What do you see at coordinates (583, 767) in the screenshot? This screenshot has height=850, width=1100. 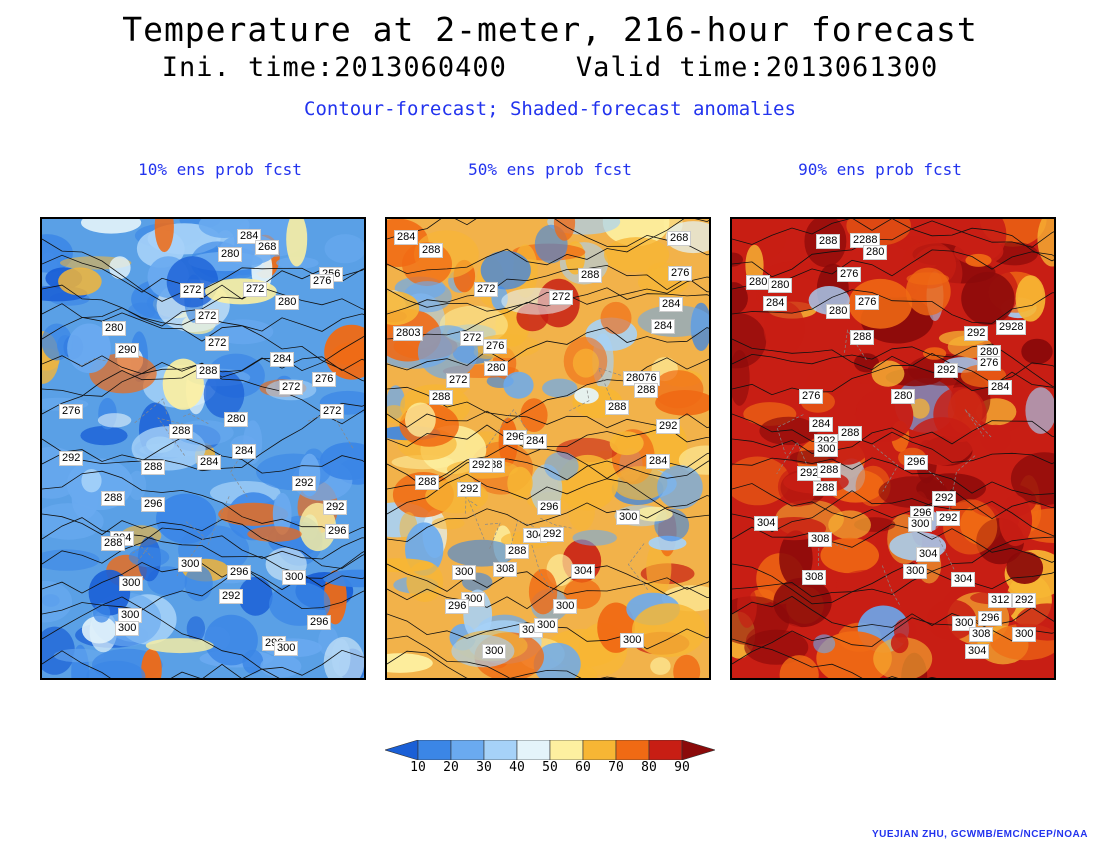 I see `colorbar-tick-label: 60` at bounding box center [583, 767].